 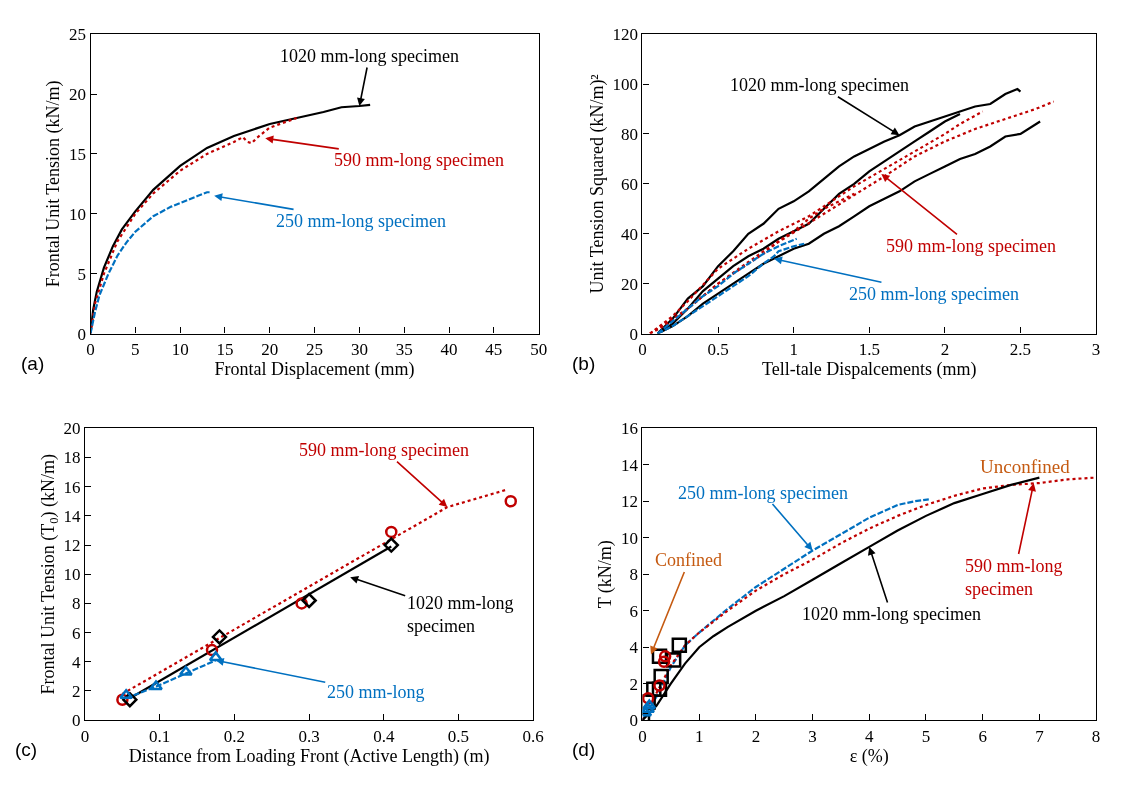 I want to click on y-axis-title: Unit Tension Squared (kN/m)², so click(x=597, y=184).